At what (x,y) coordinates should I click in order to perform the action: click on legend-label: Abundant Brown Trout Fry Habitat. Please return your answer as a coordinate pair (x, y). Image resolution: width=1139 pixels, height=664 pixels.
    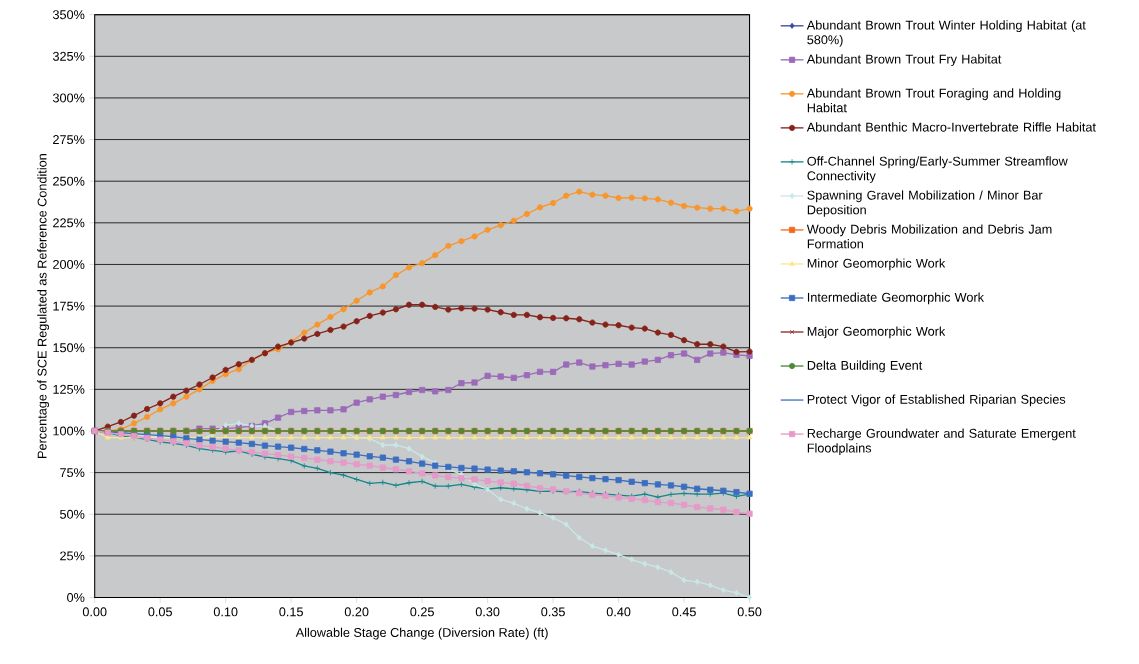
    Looking at the image, I should click on (904, 60).